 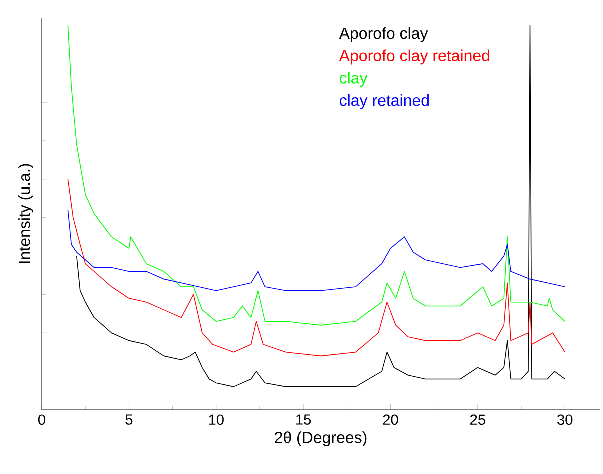 What do you see at coordinates (304, 419) in the screenshot?
I see `x-tick-label: 15` at bounding box center [304, 419].